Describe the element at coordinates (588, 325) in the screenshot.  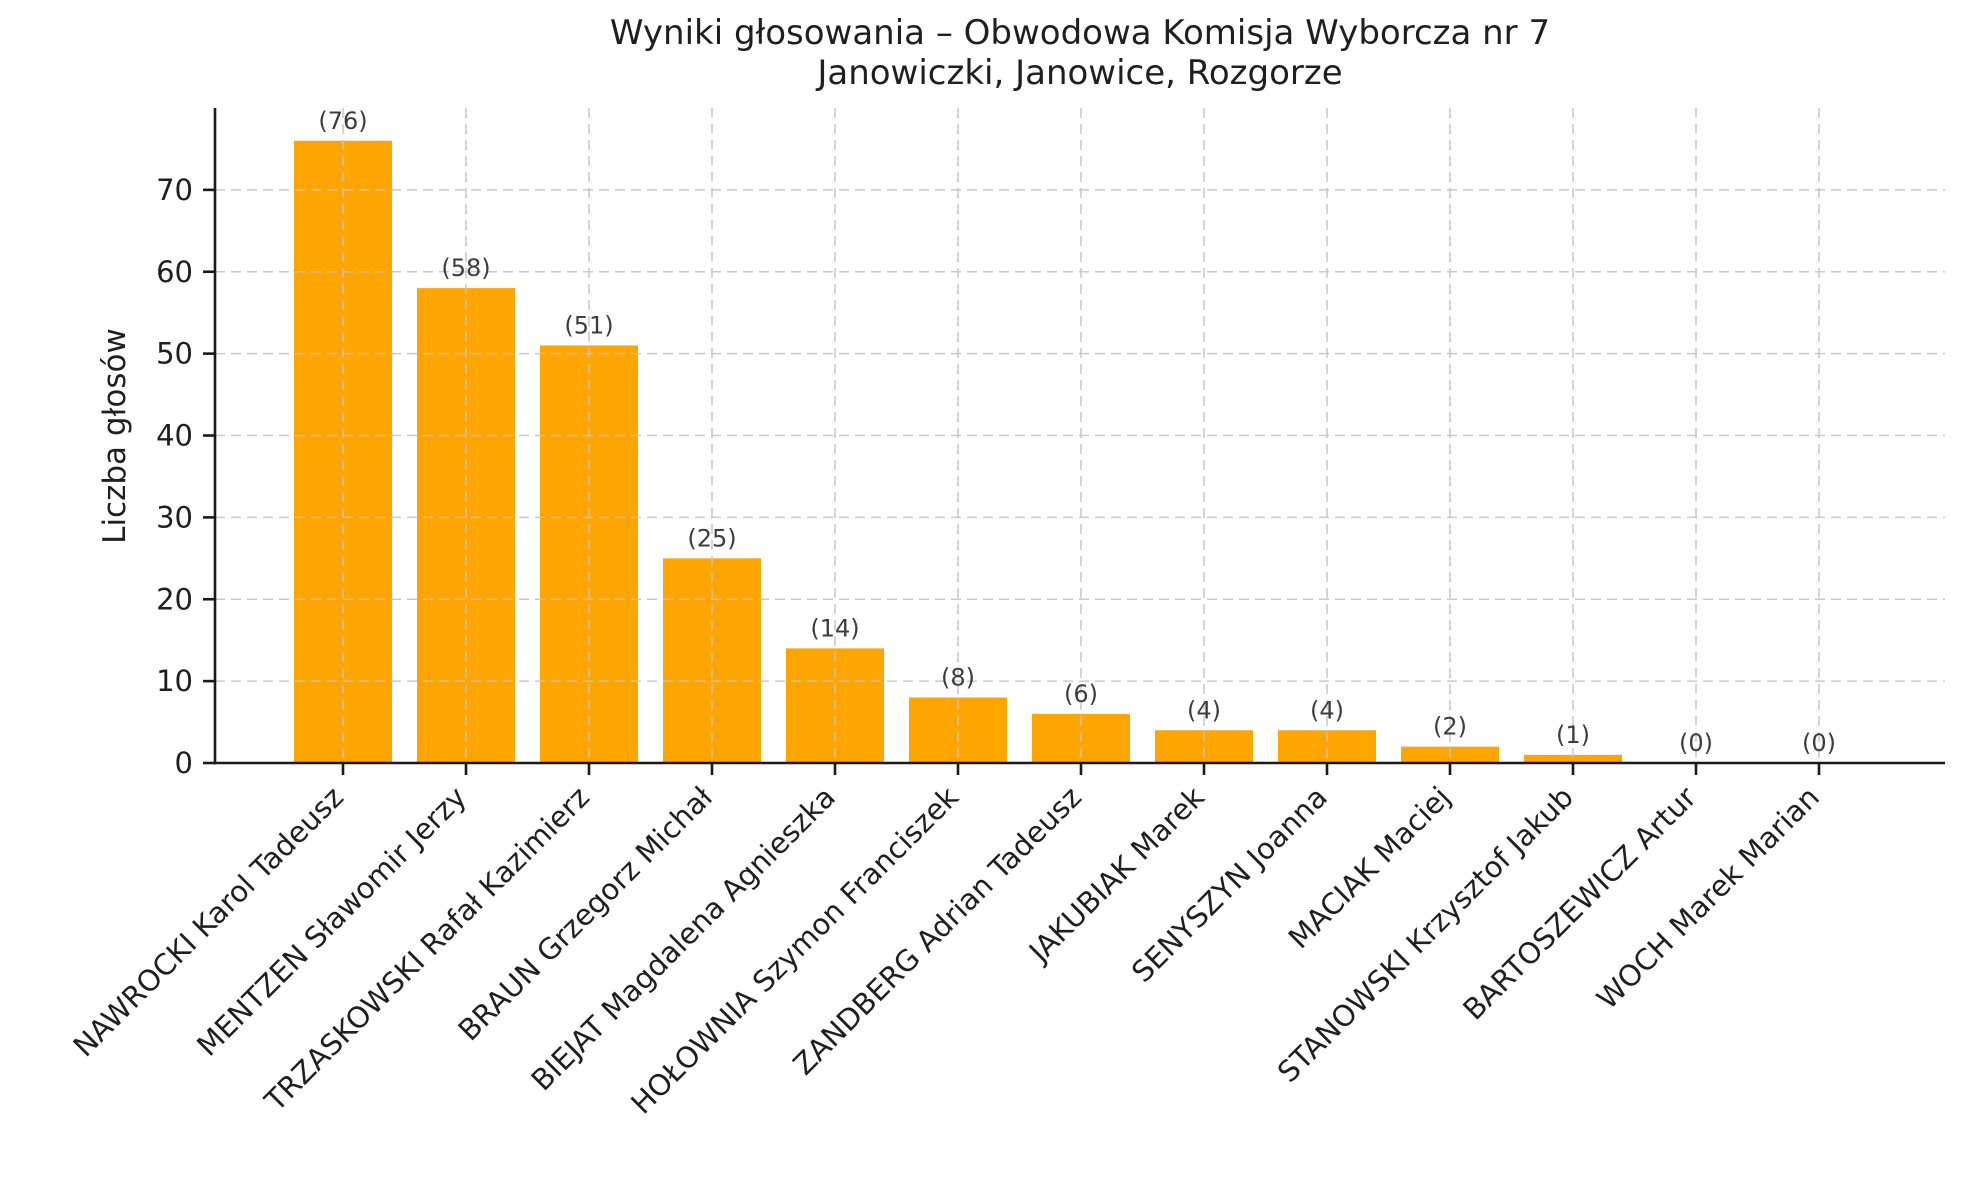
I see `bar-value-annotation: (51)` at that location.